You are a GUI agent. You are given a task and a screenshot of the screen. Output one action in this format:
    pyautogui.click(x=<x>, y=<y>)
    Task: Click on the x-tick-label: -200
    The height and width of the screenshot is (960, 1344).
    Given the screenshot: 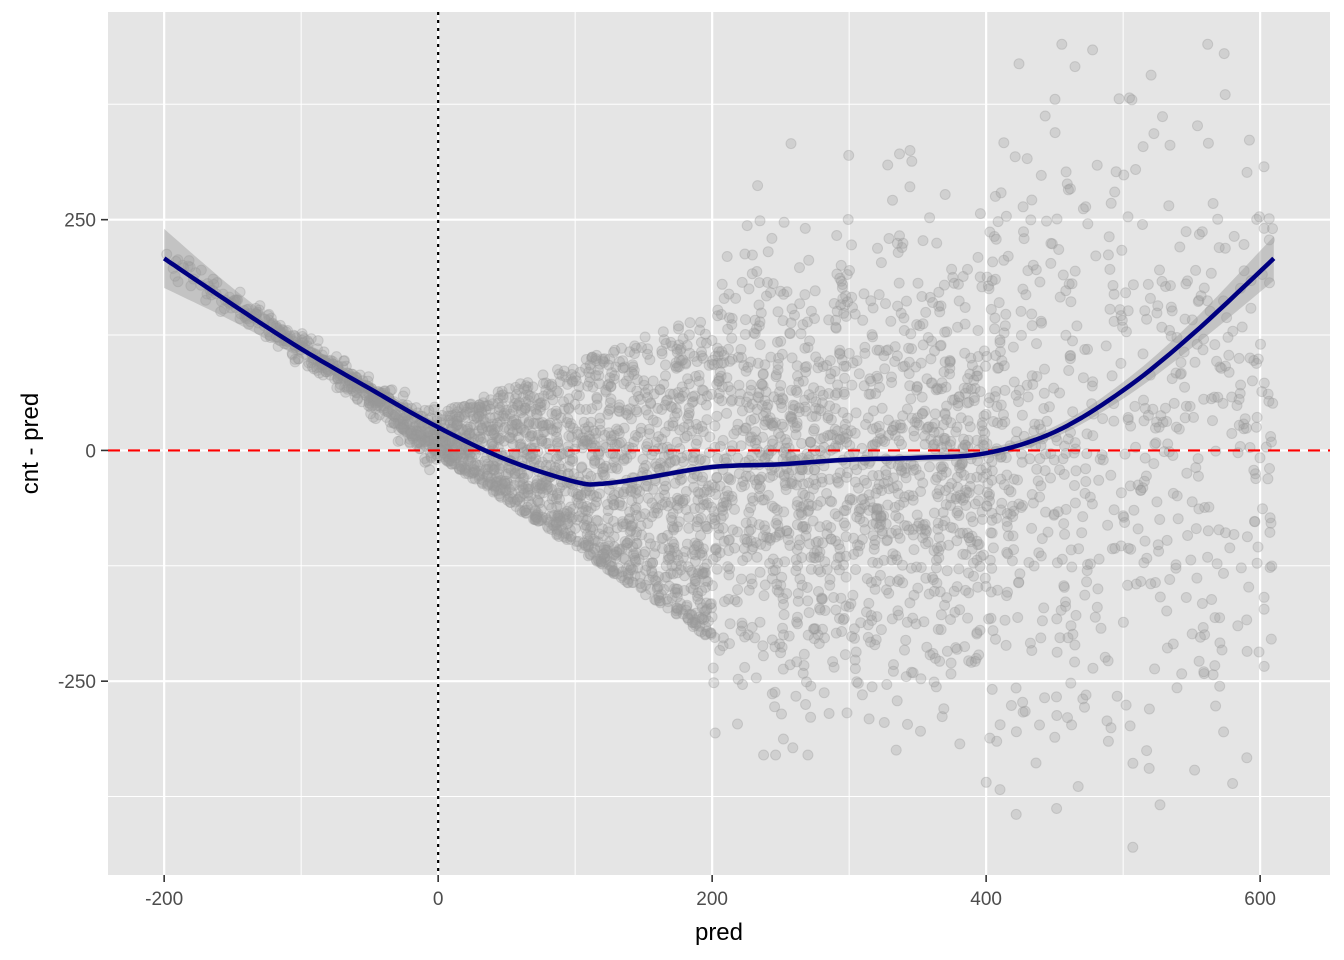 What is the action you would take?
    pyautogui.click(x=164, y=899)
    